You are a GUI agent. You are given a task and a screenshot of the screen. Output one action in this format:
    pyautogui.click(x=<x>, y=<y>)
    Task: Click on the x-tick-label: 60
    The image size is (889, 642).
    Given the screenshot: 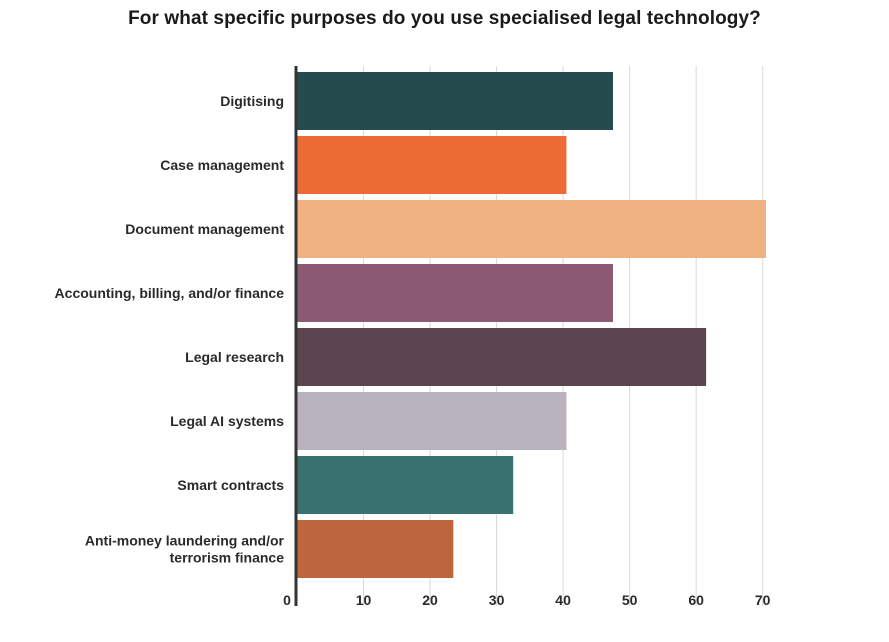 What is the action you would take?
    pyautogui.click(x=696, y=600)
    